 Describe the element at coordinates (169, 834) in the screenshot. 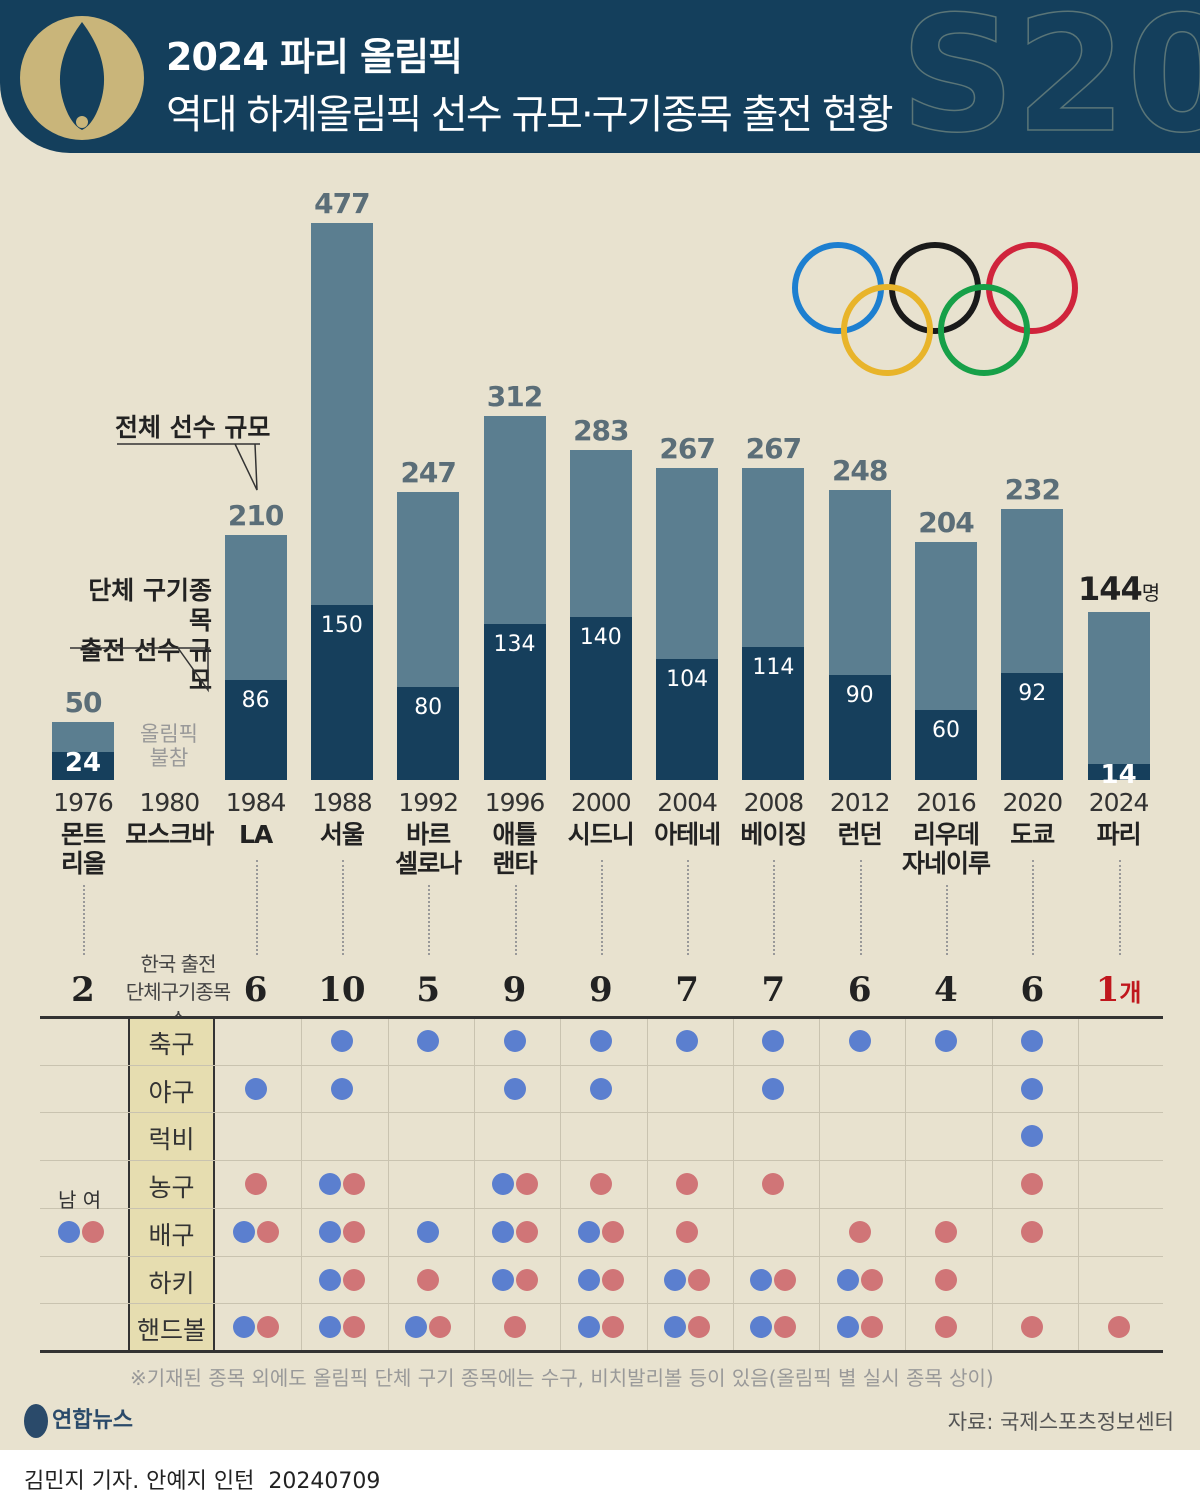

I see `city-line: 모스크바` at that location.